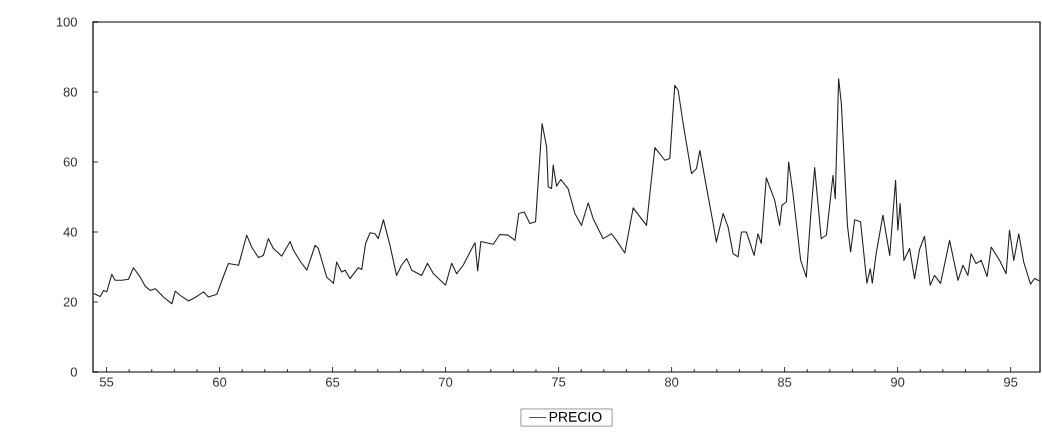 This screenshot has height=445, width=1042. I want to click on x-tick-label: 95, so click(1011, 382).